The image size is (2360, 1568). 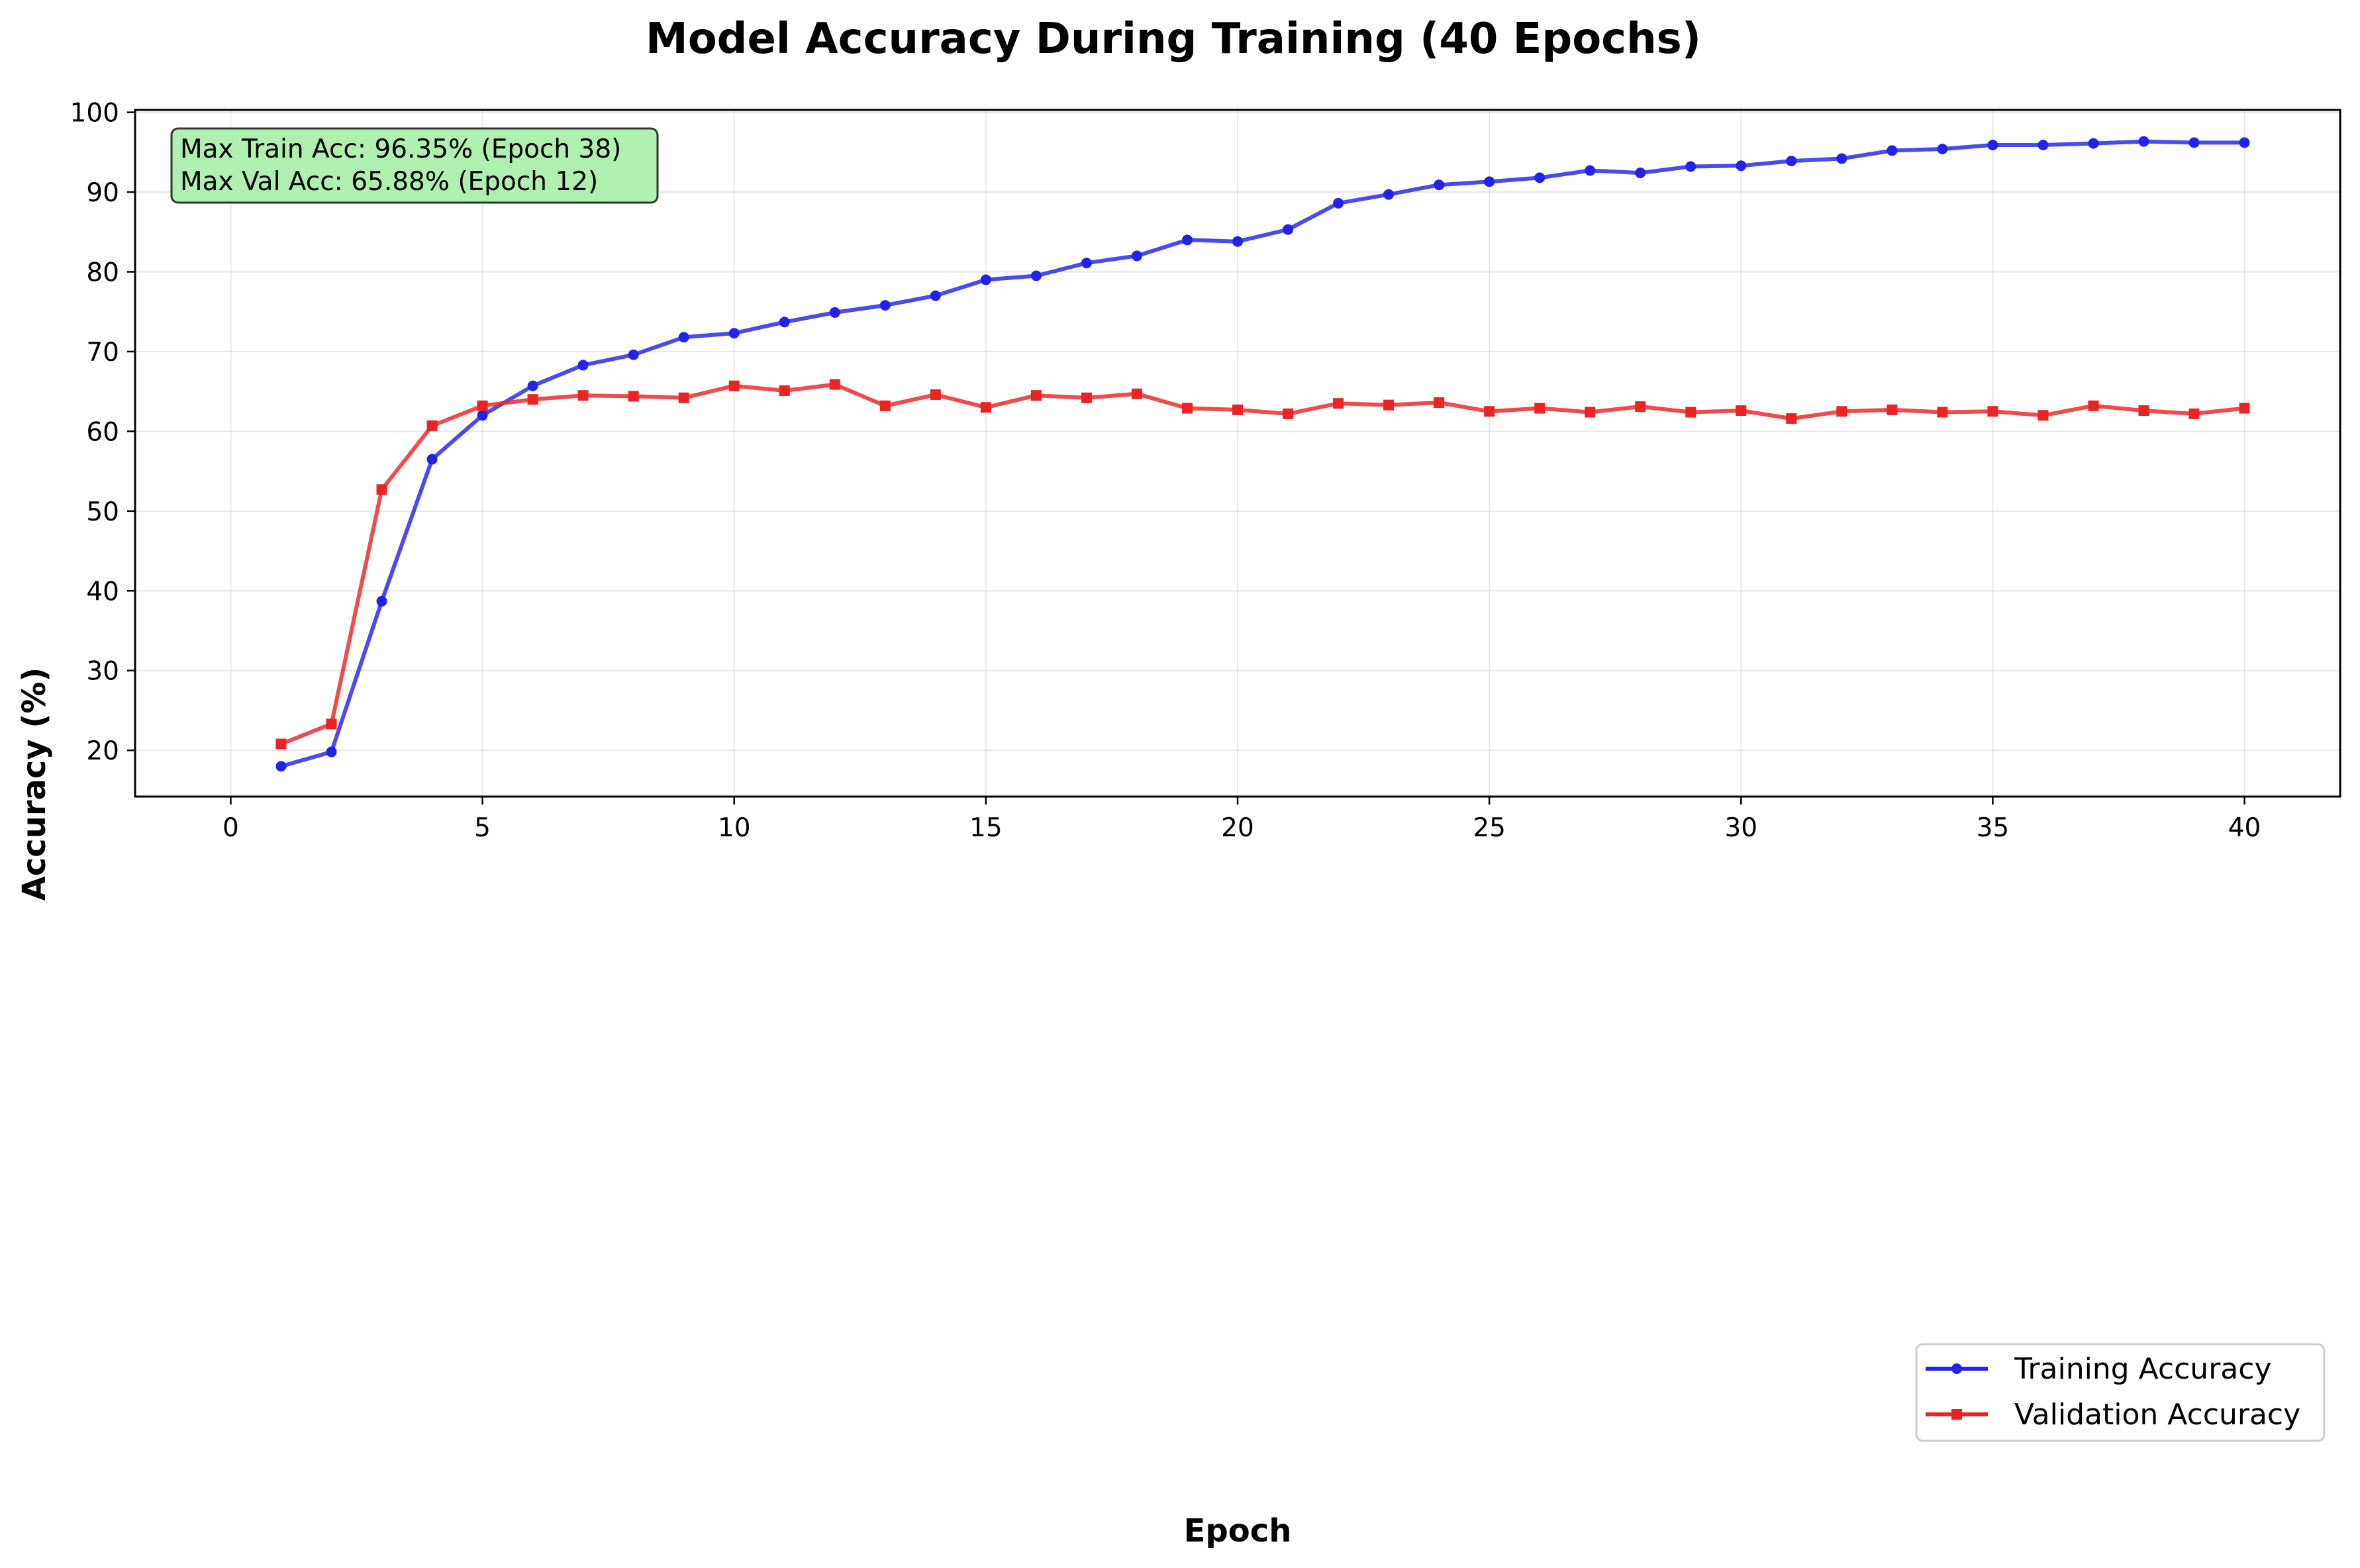 What do you see at coordinates (102, 672) in the screenshot?
I see `y-tick-label: 30` at bounding box center [102, 672].